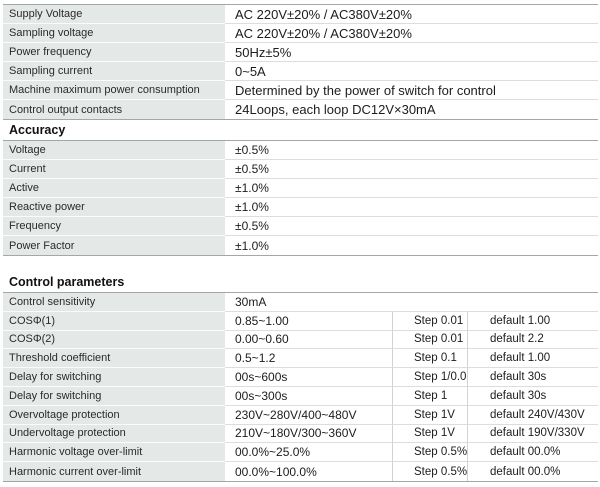 This screenshot has height=487, width=600. What do you see at coordinates (532, 434) in the screenshot?
I see `row-default: default 190V/330V` at bounding box center [532, 434].